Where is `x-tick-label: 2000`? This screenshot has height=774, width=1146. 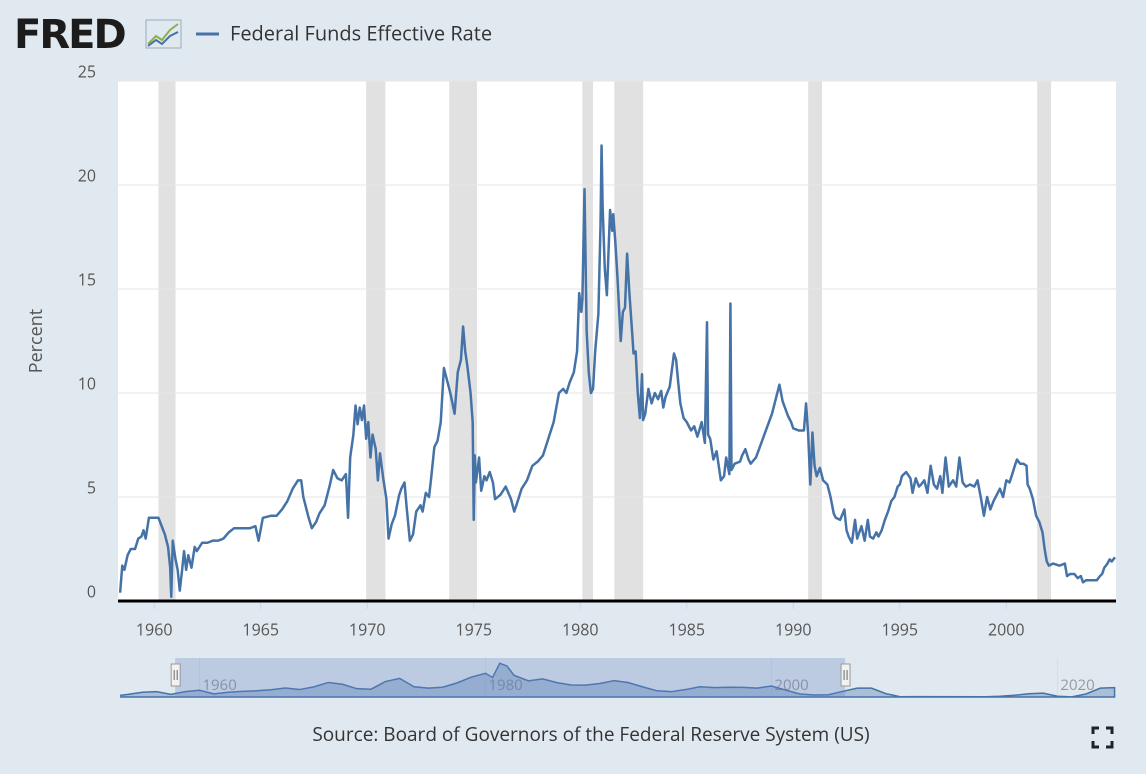 x-tick-label: 2000 is located at coordinates (1006, 629).